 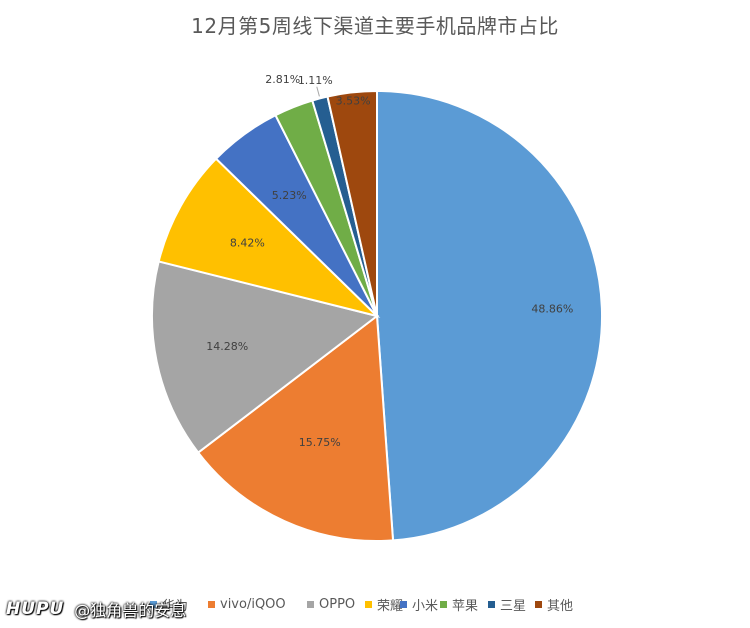 I want to click on chart-title: 12月第5周线下渠道主要手机品牌市占比, so click(x=375, y=26).